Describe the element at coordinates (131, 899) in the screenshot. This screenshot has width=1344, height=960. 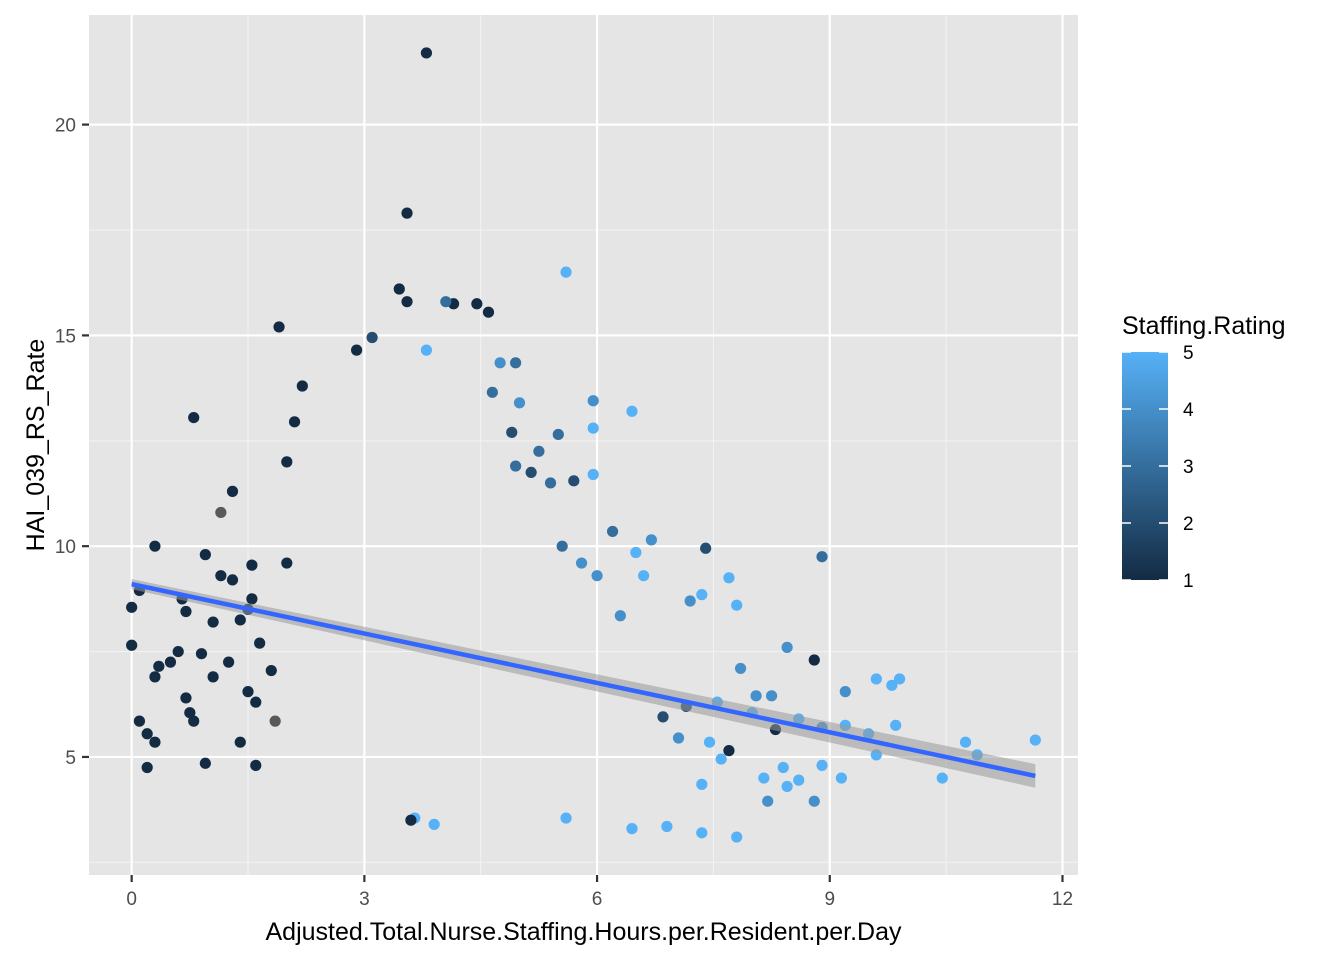
I see `x-tick-label: 0` at that location.